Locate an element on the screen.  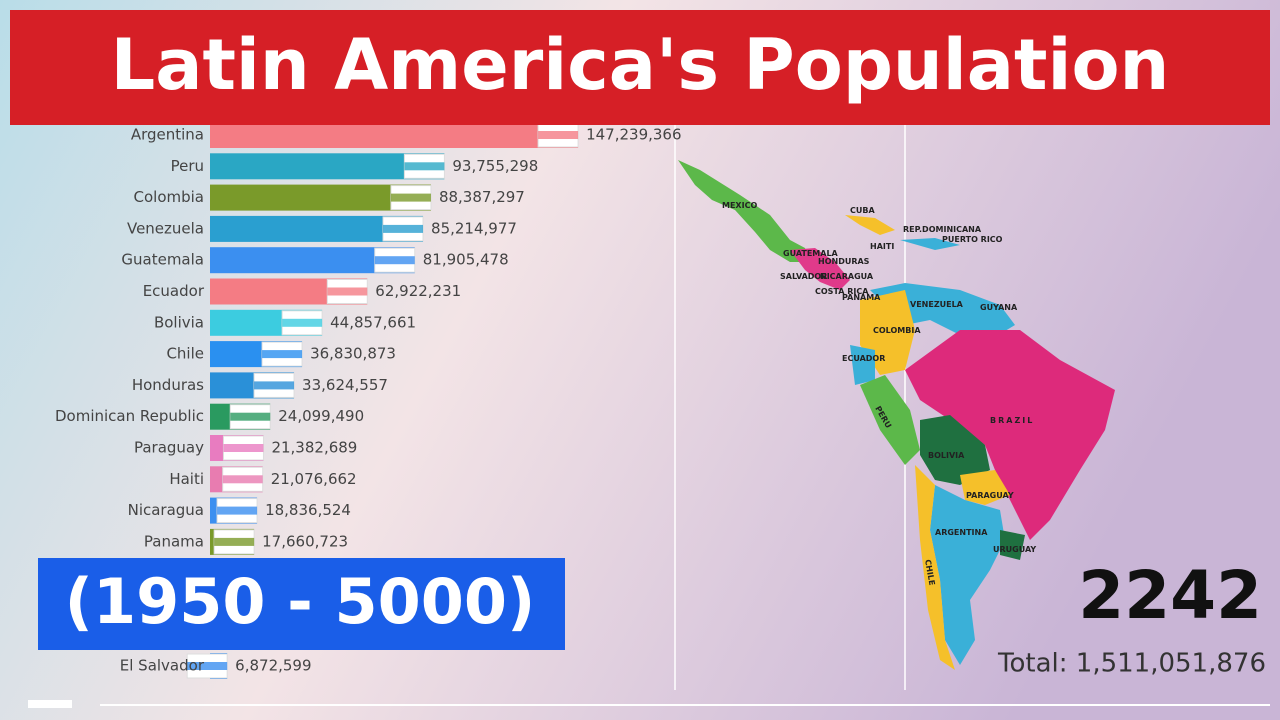
category-label: Paraguay is located at coordinates (169, 448).